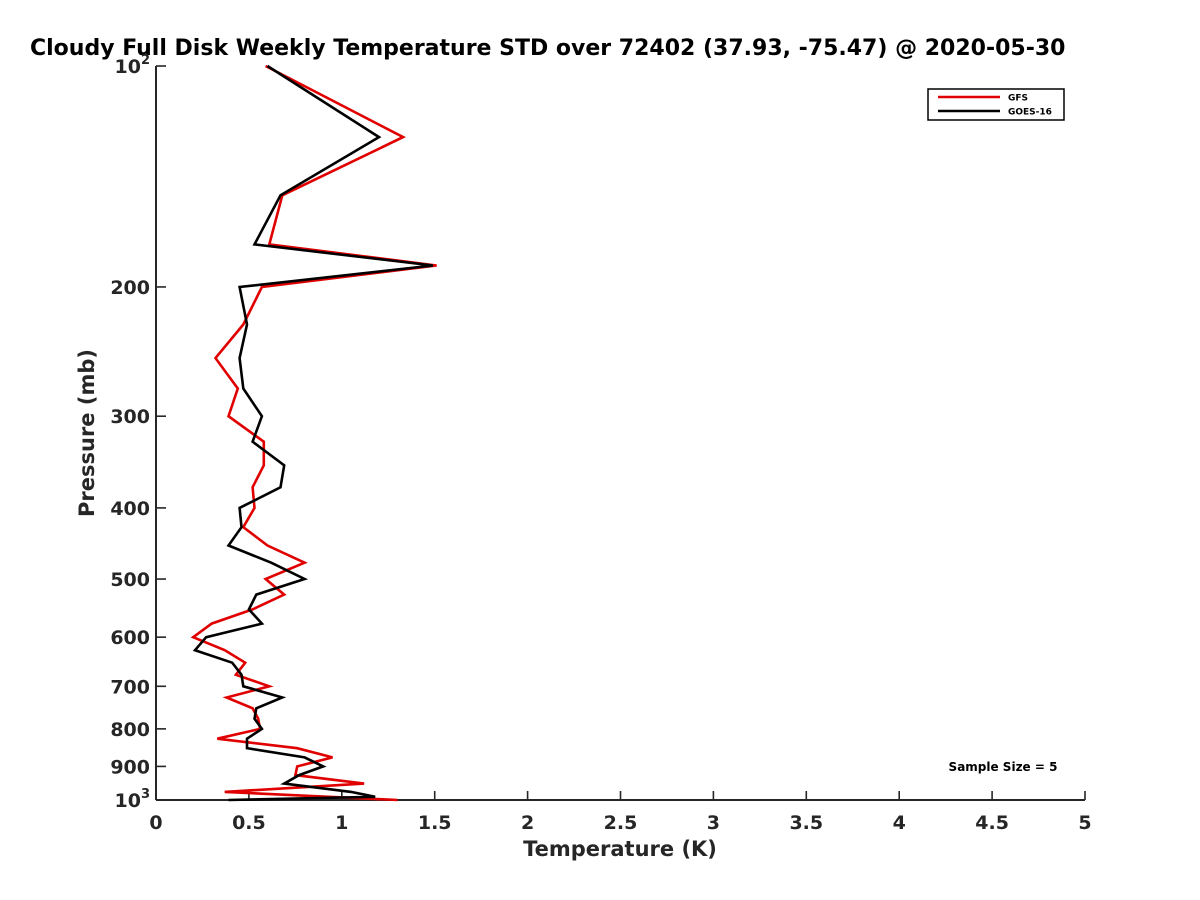 Image resolution: width=1200 pixels, height=900 pixels. Describe the element at coordinates (341, 823) in the screenshot. I see `x-tick-label: 1` at that location.